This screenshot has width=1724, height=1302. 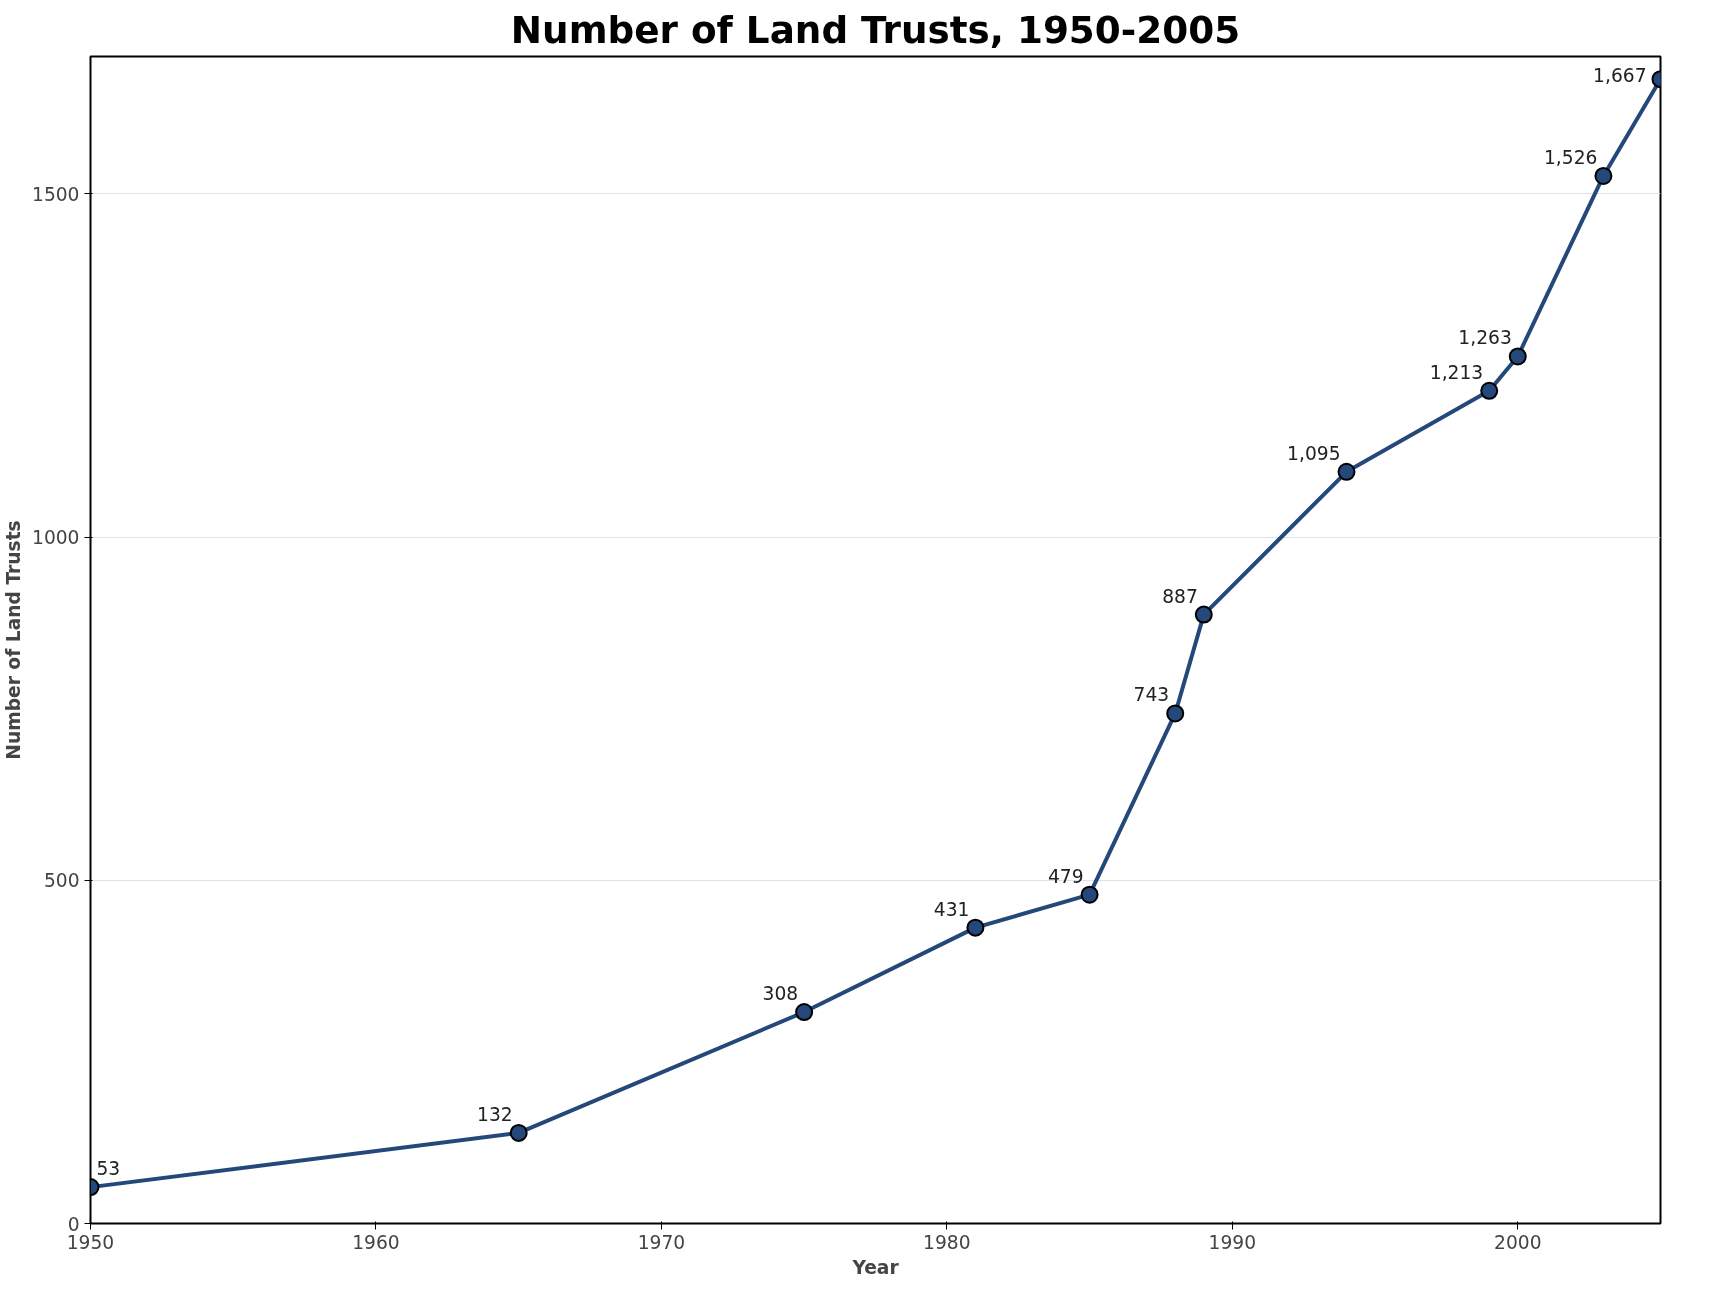 I want to click on data-label: 1,095, so click(x=1314, y=453).